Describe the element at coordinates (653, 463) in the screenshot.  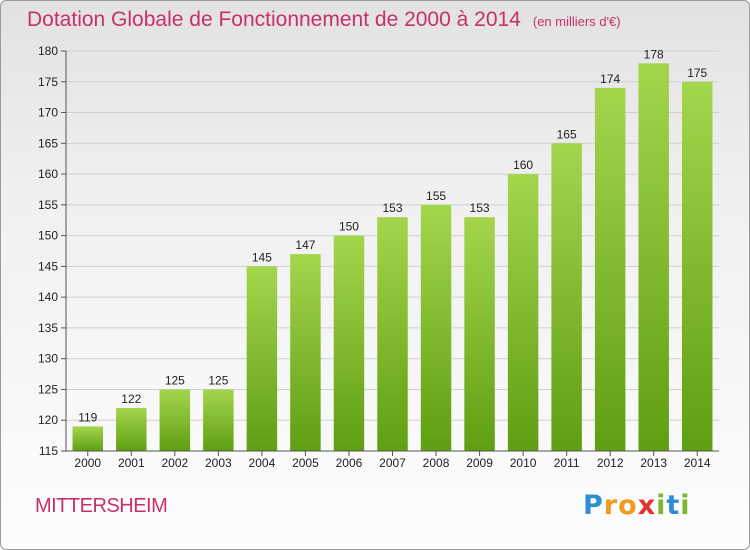
I see `x-tick-label: 2013` at that location.